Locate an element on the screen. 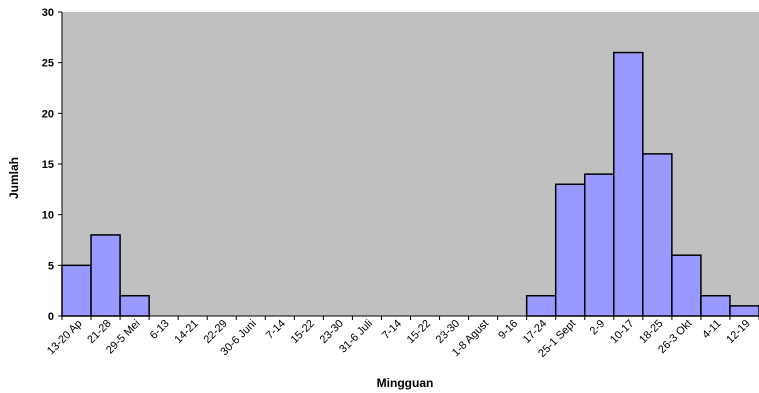 The width and height of the screenshot is (759, 393). y-ticks-group: 0 5 10 15 20 25 30 is located at coordinates (52, 165).